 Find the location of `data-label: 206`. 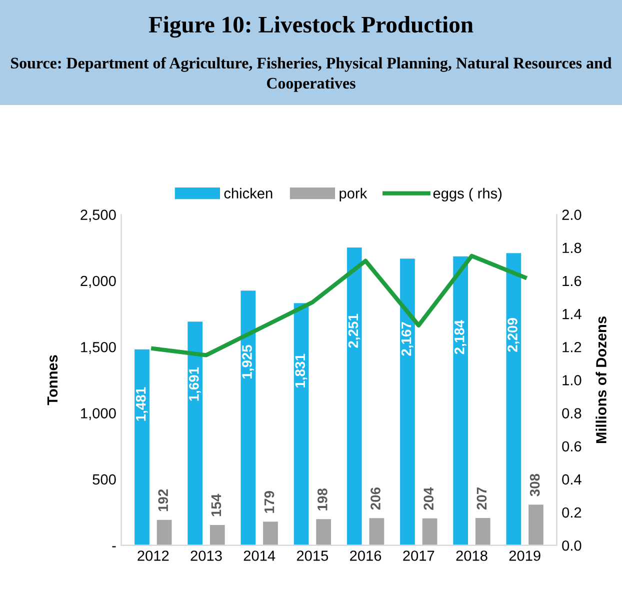

data-label: 206 is located at coordinates (375, 498).